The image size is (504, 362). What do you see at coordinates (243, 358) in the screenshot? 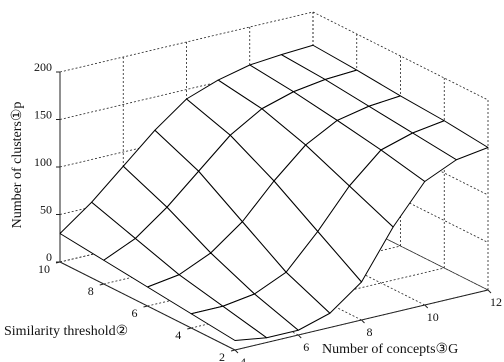
I see `x-tick-label: 4` at bounding box center [243, 358].